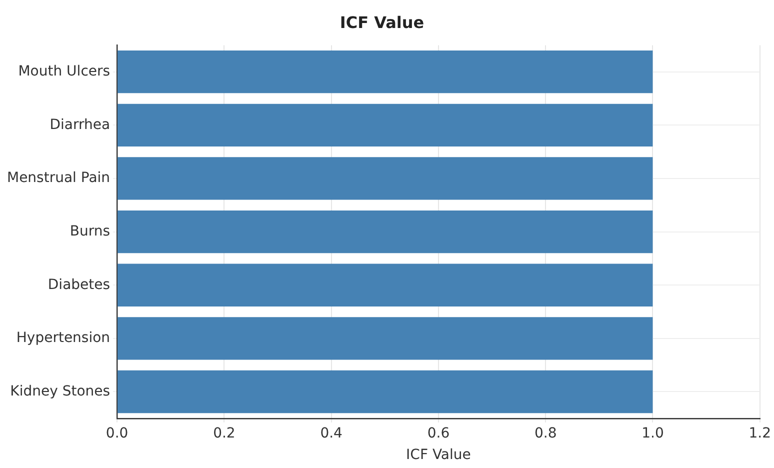 The height and width of the screenshot is (468, 774). Describe the element at coordinates (759, 433) in the screenshot. I see `x-tick-label: 1.2` at that location.